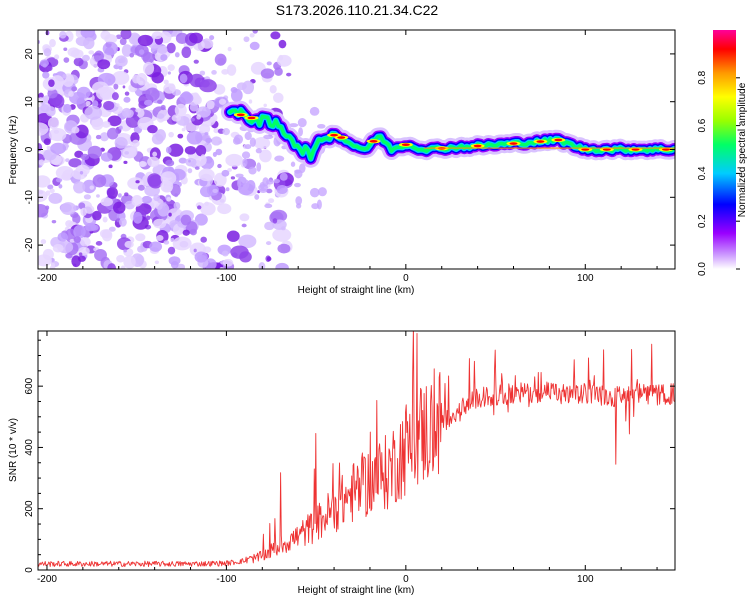  I want to click on y-tick-label: 400, so click(29, 447).